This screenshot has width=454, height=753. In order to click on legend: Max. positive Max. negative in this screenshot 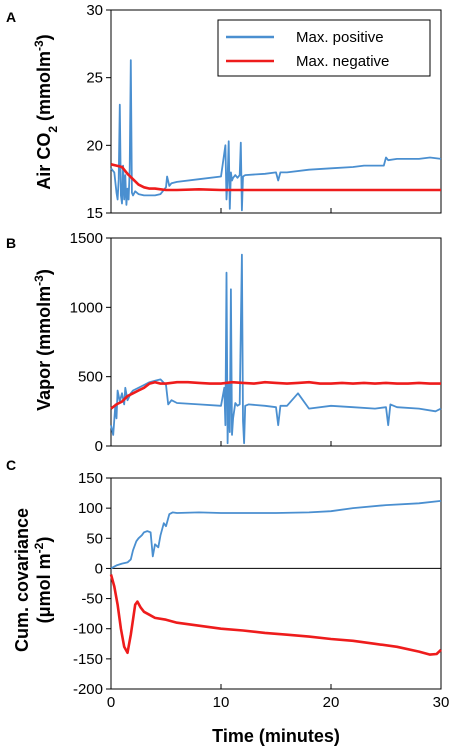, I will do `click(324, 48)`.